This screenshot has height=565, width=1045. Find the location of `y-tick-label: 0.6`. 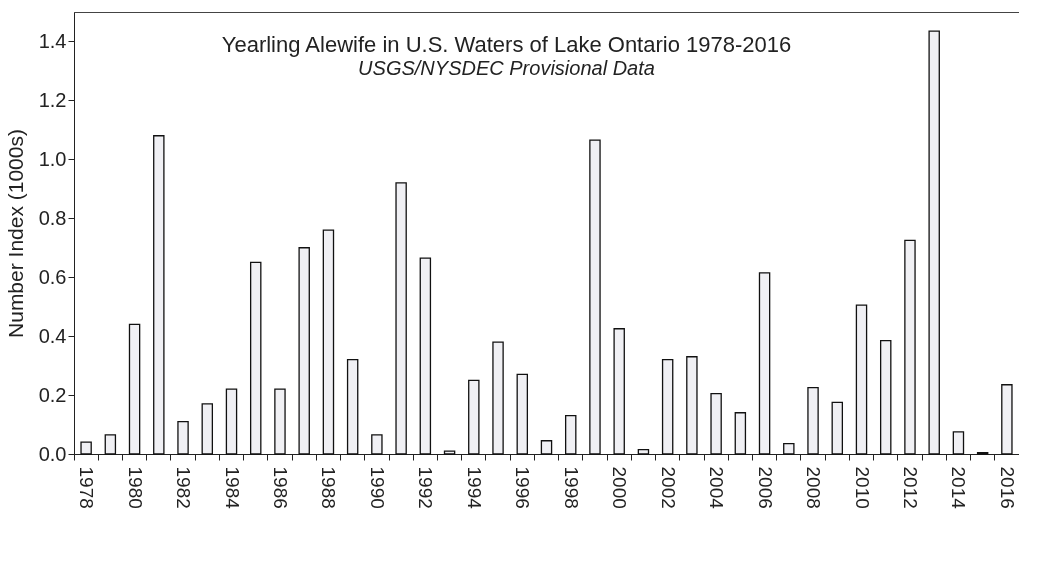

y-tick-label: 0.6 is located at coordinates (52, 276).